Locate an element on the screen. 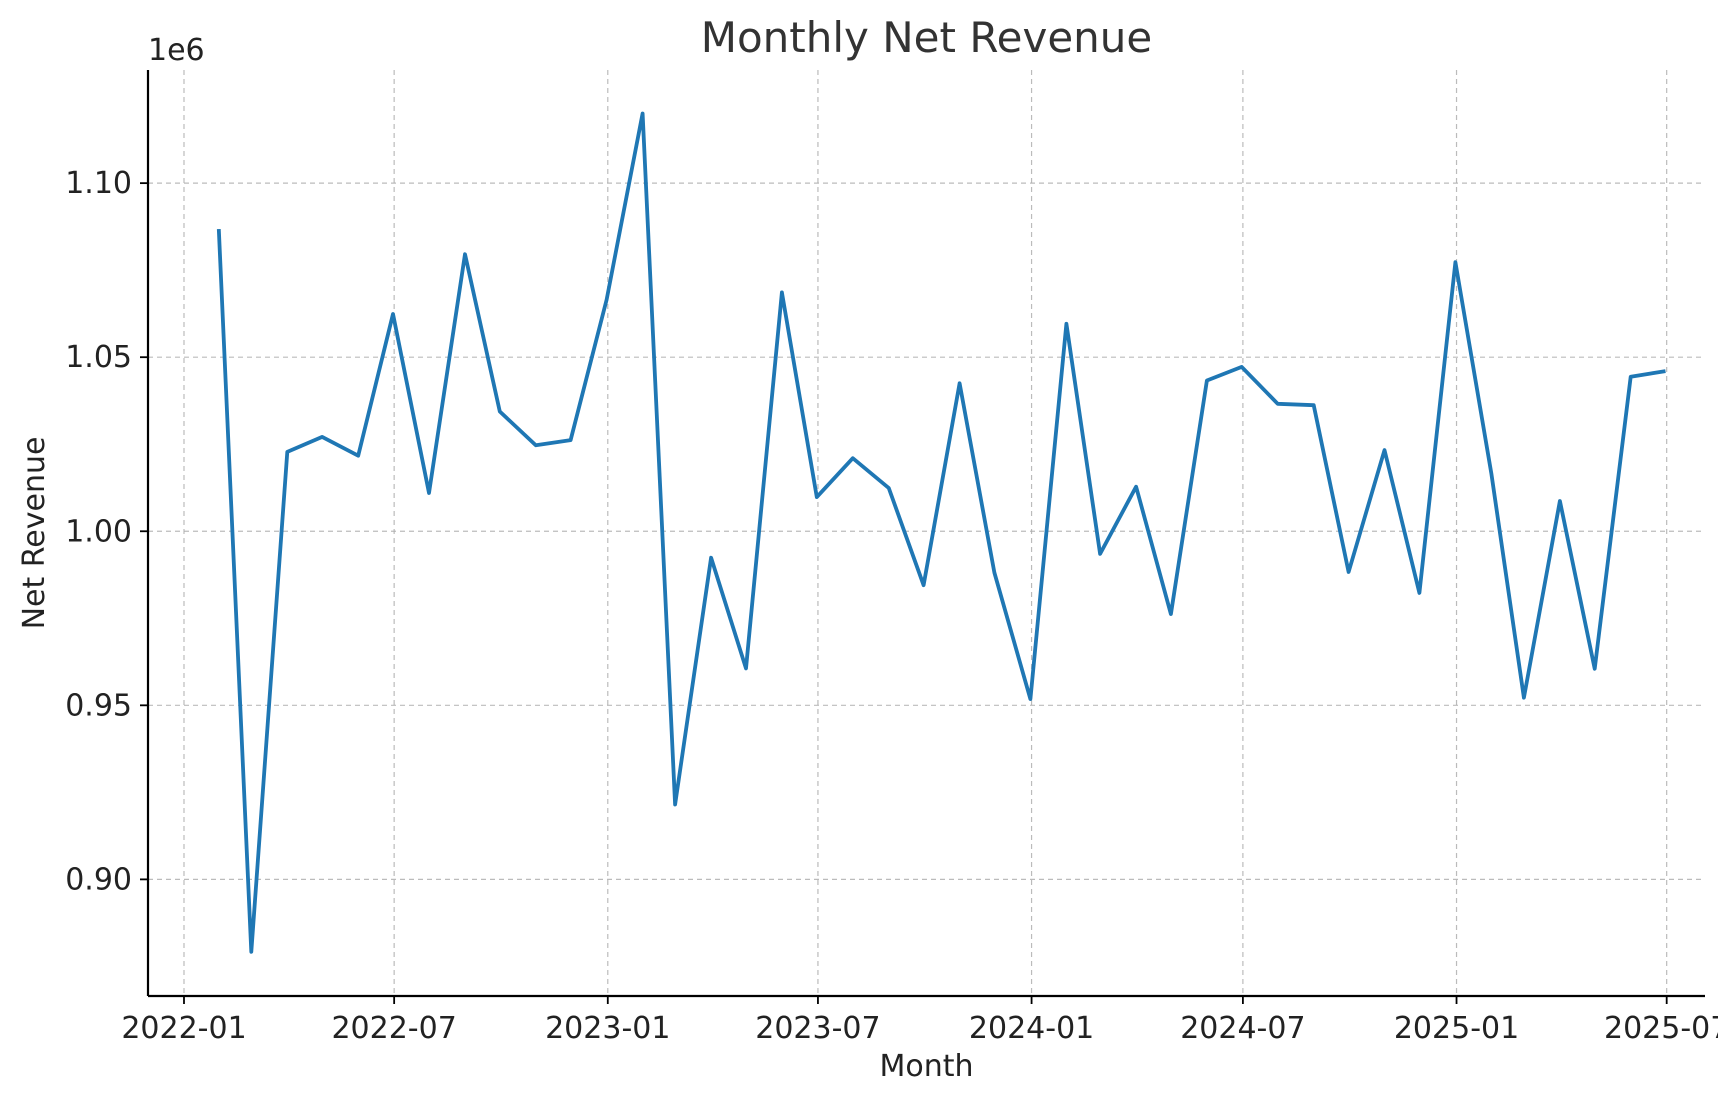 The height and width of the screenshot is (1101, 1718). y-tick-label: 0.90 is located at coordinates (98, 879).